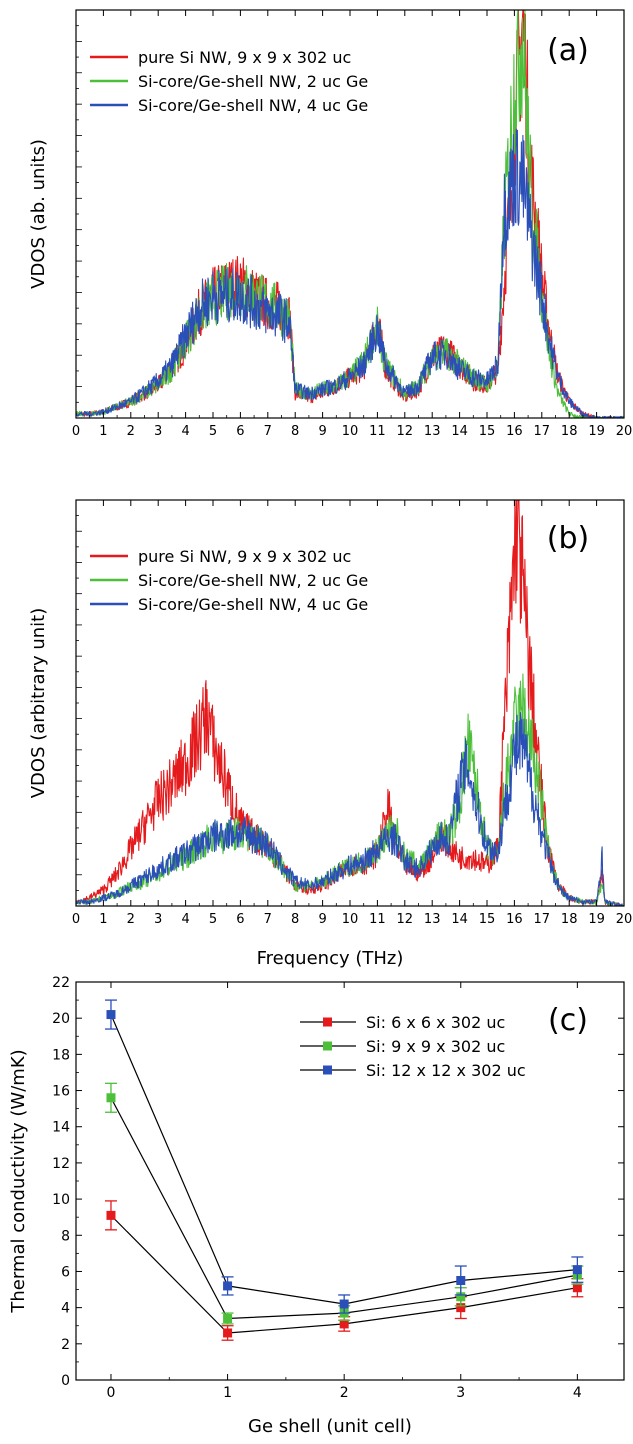 Image resolution: width=633 pixels, height=1444 pixels. What do you see at coordinates (568, 538) in the screenshot?
I see `panel-tag: (b)` at bounding box center [568, 538].